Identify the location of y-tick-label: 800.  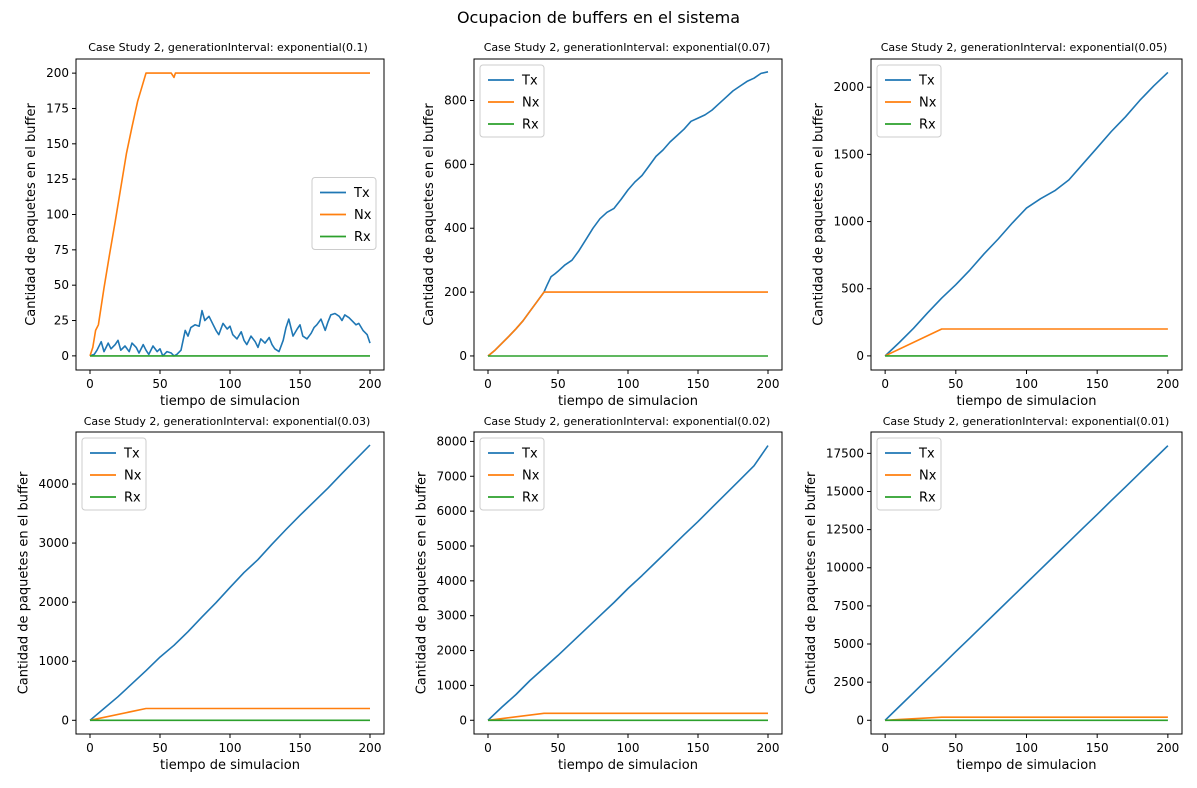
(455, 101).